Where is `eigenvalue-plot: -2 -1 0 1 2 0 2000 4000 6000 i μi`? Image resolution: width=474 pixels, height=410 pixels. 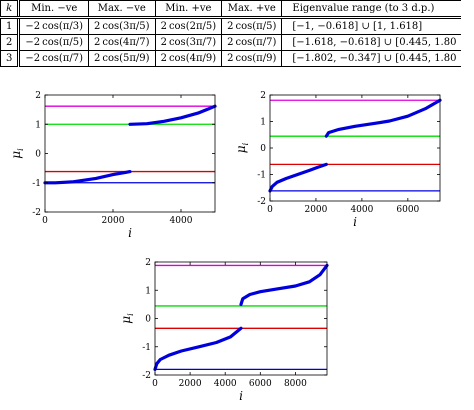
eigenvalue-plot: -2 -1 0 1 2 0 2000 4000 6000 i μi is located at coordinates (338, 160).